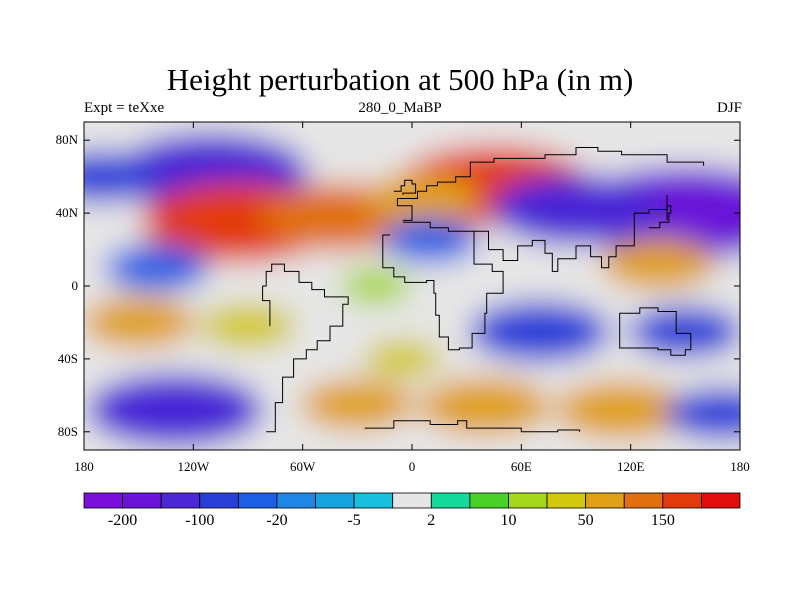 This screenshot has width=800, height=600. I want to click on y-tick-label: 40N, so click(67, 212).